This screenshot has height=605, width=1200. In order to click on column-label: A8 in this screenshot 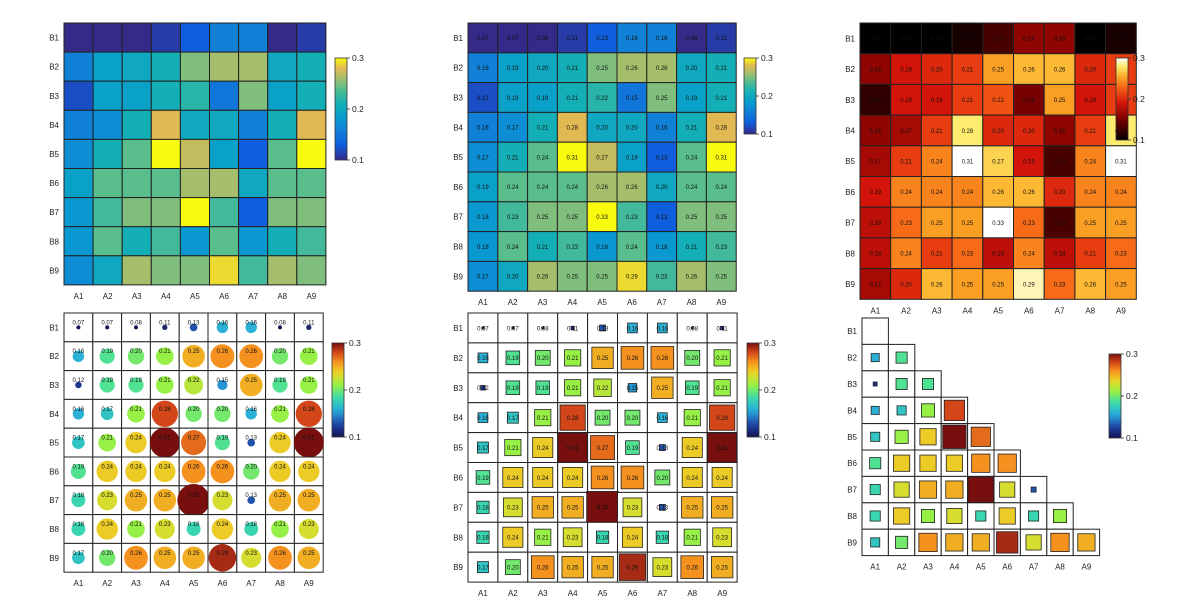, I will do `click(282, 296)`.